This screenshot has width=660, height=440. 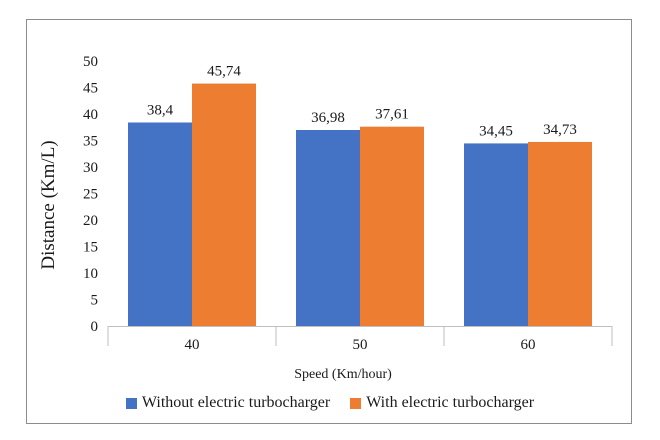 What do you see at coordinates (343, 374) in the screenshot?
I see `x-axis-title: Speed (Km/hour)` at bounding box center [343, 374].